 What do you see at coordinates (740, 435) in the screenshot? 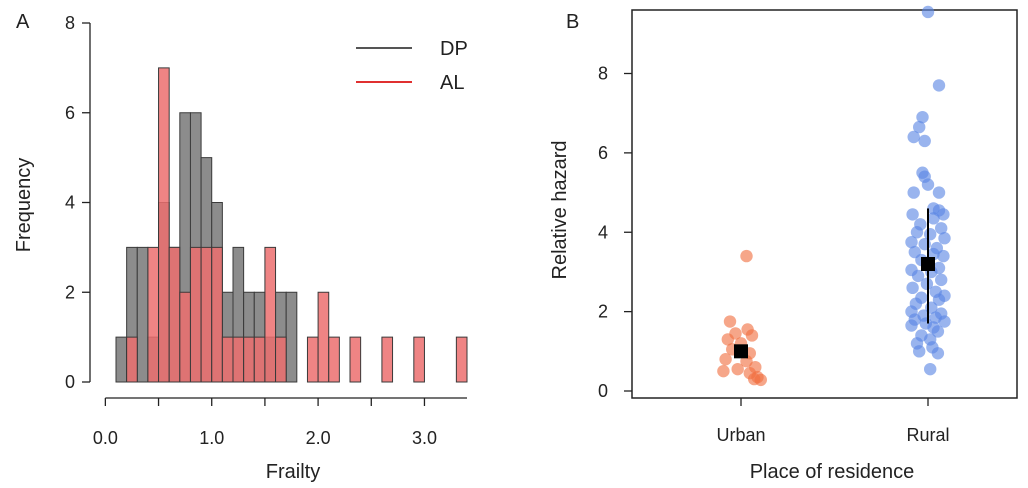
I see `x-tick-label: Urban` at bounding box center [740, 435].